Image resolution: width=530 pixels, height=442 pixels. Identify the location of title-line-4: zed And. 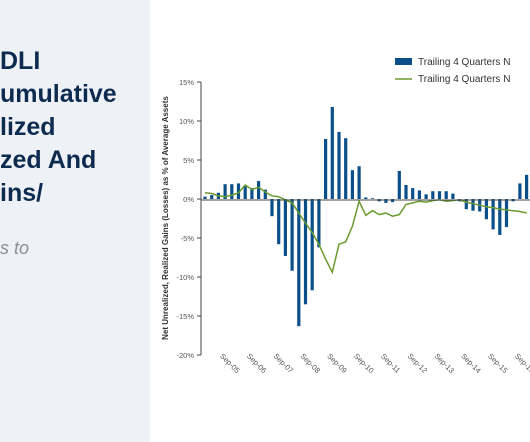
(48, 160).